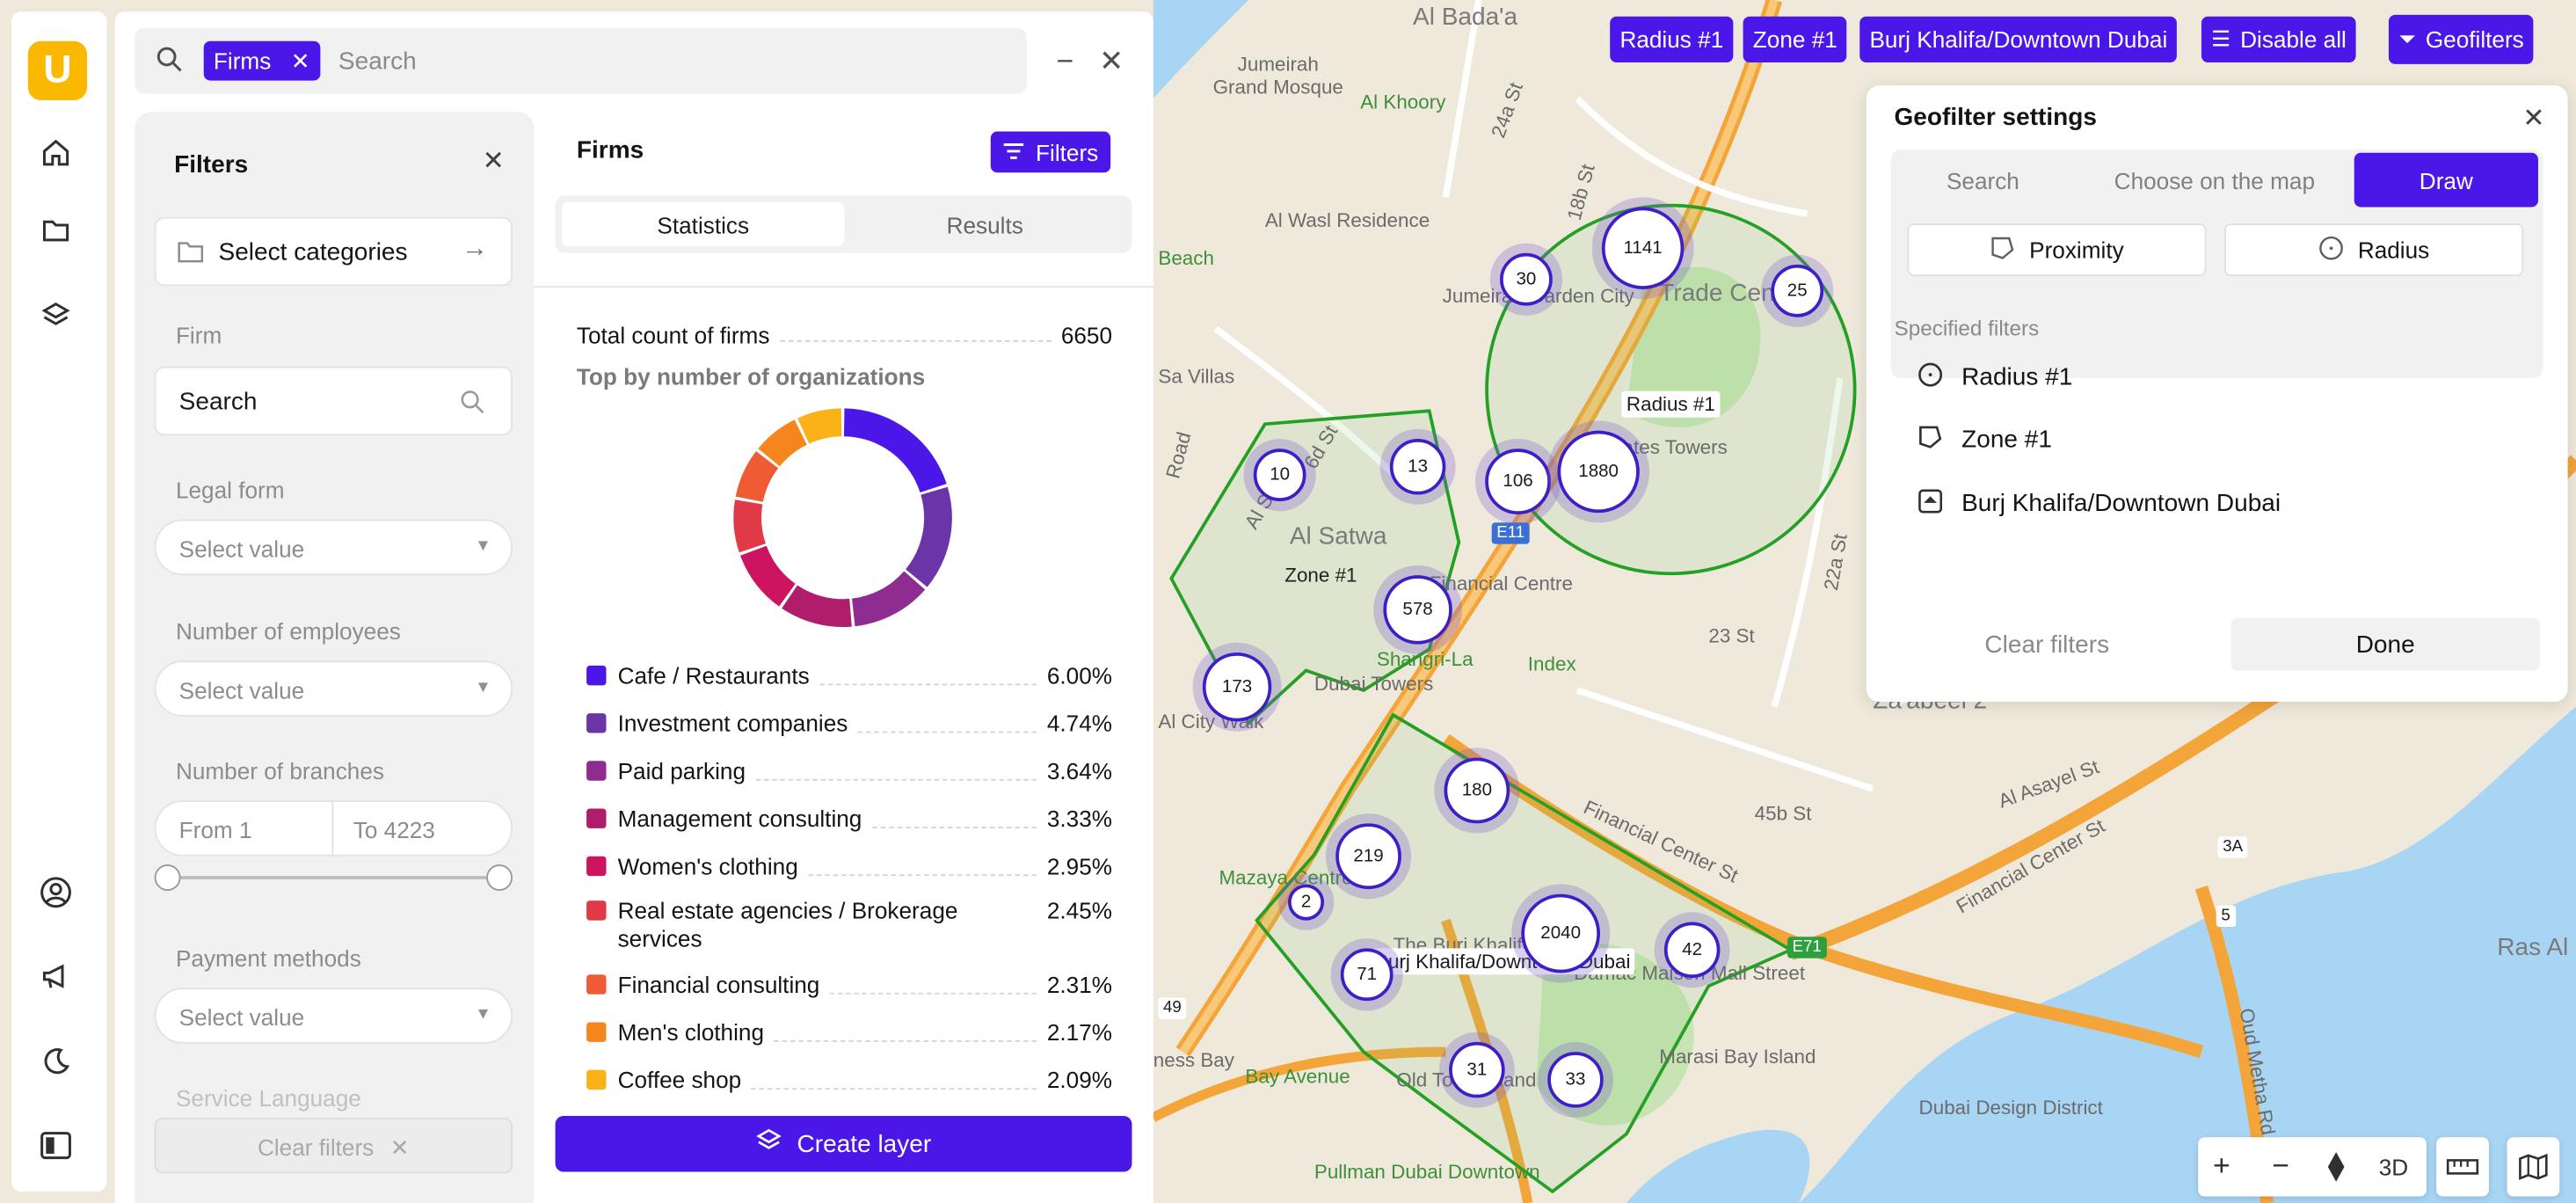  What do you see at coordinates (2385, 644) in the screenshot?
I see `geofilter-done-button: Done` at bounding box center [2385, 644].